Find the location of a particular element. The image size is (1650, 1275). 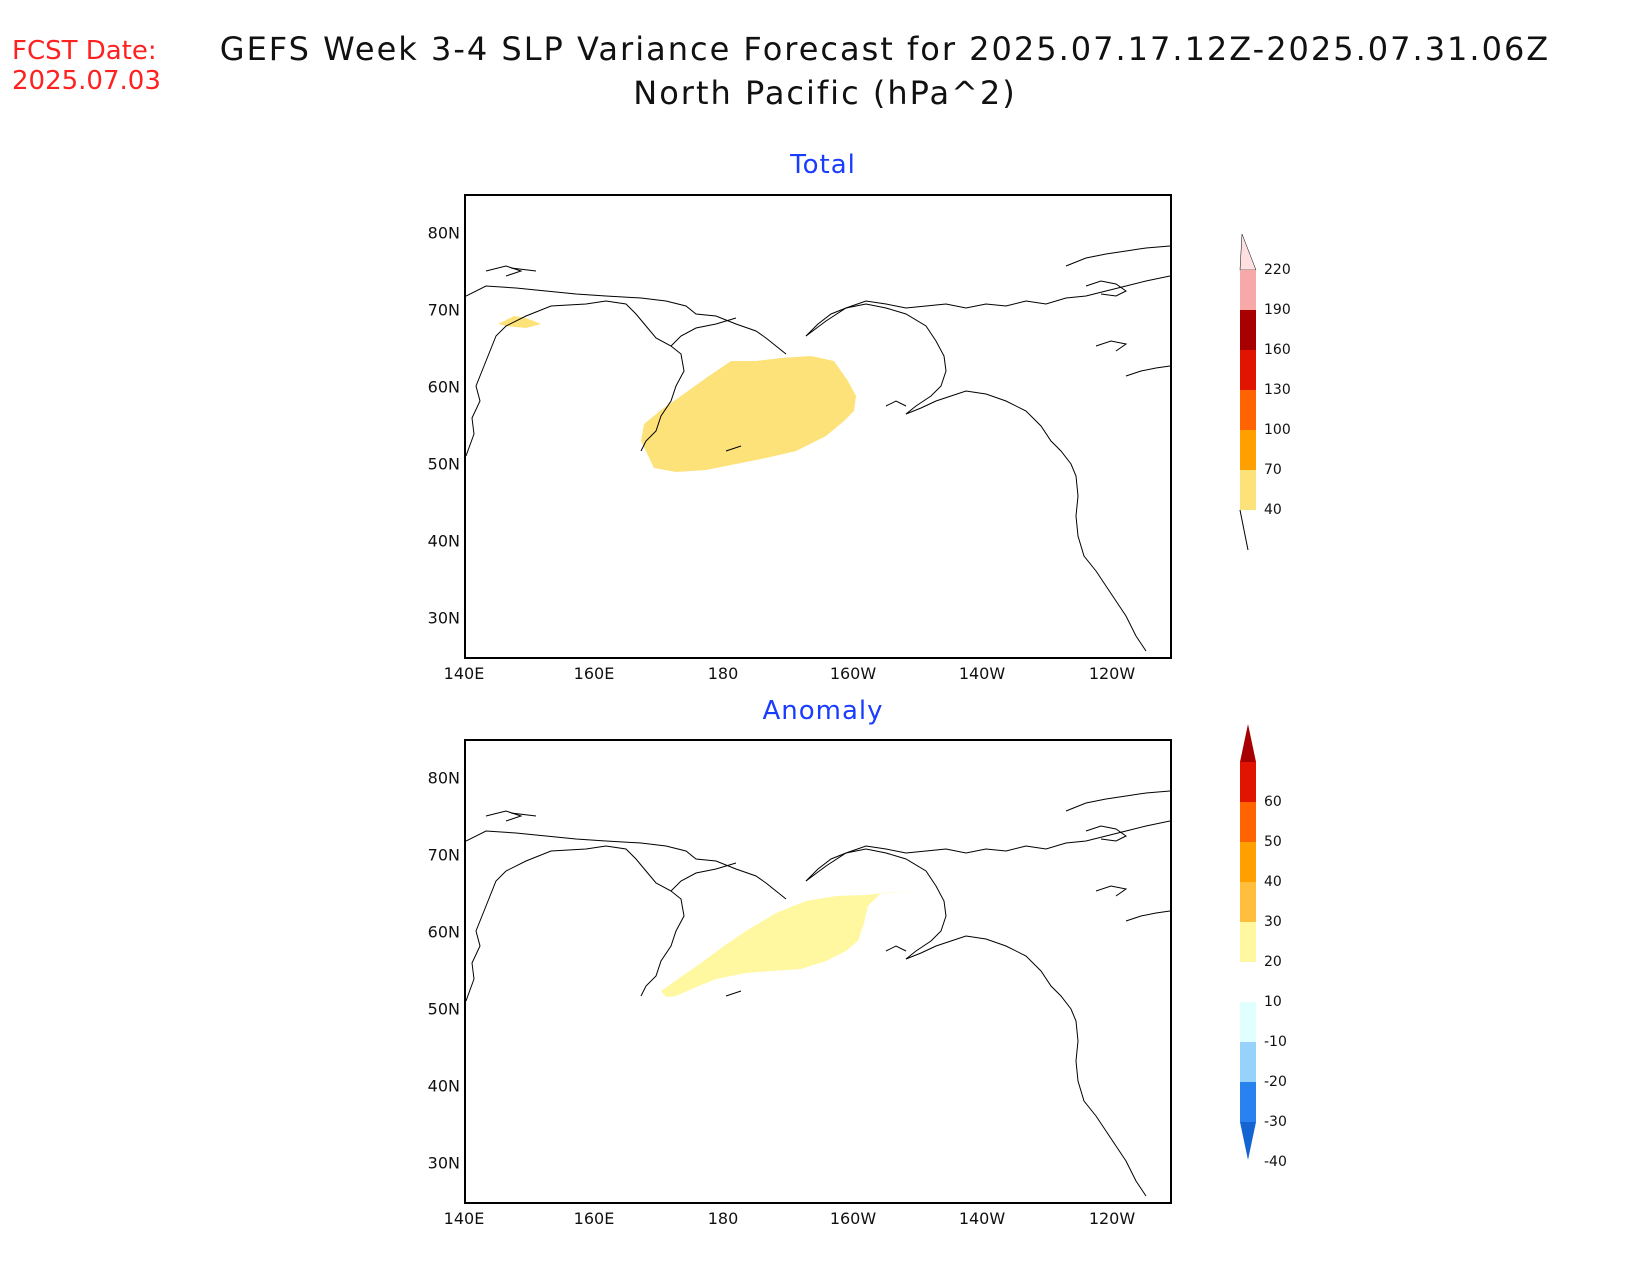

colorbar-tick-label: 20 is located at coordinates (1273, 962).